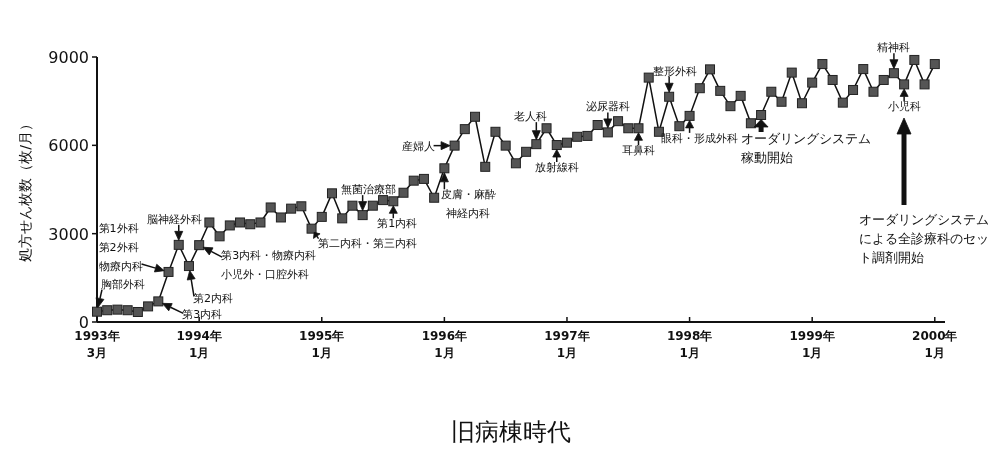 The height and width of the screenshot is (450, 1008). Describe the element at coordinates (269, 265) in the screenshot. I see `annotation: 第3内科・物療内科小児外・口腔外科` at that location.